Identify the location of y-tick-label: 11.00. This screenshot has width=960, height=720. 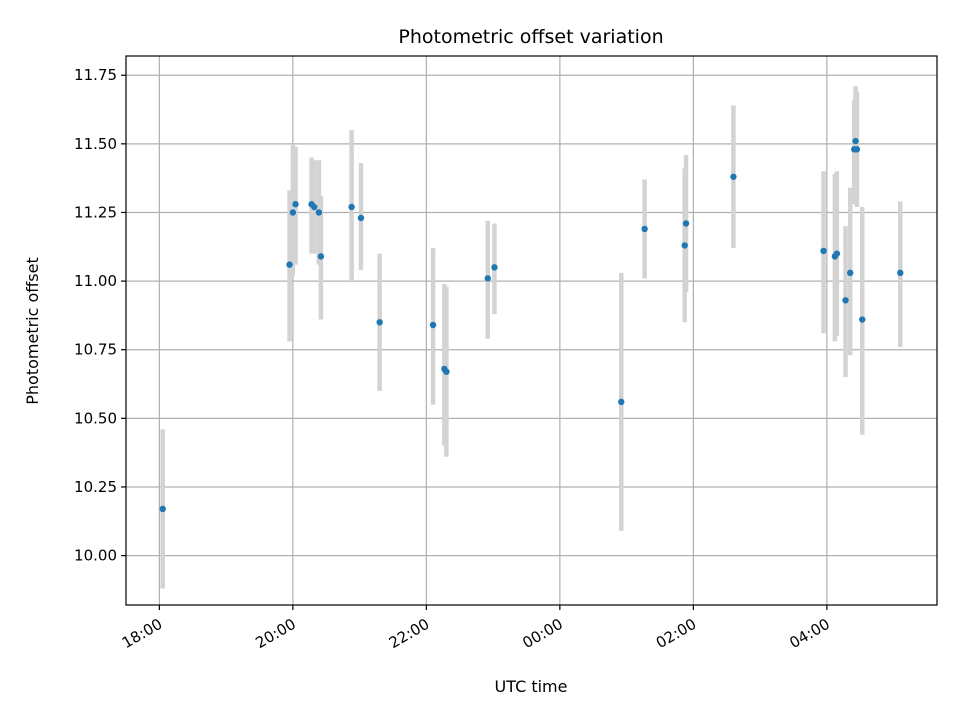
(95, 281).